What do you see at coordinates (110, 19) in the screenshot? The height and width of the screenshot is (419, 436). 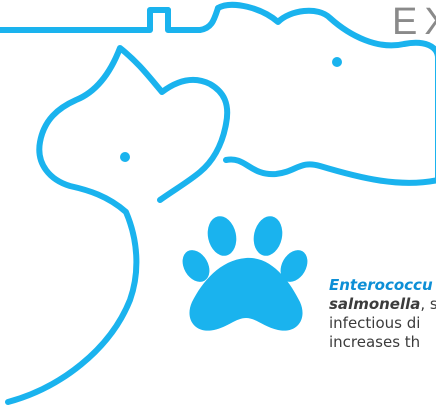 I see `frame-corner` at bounding box center [110, 19].